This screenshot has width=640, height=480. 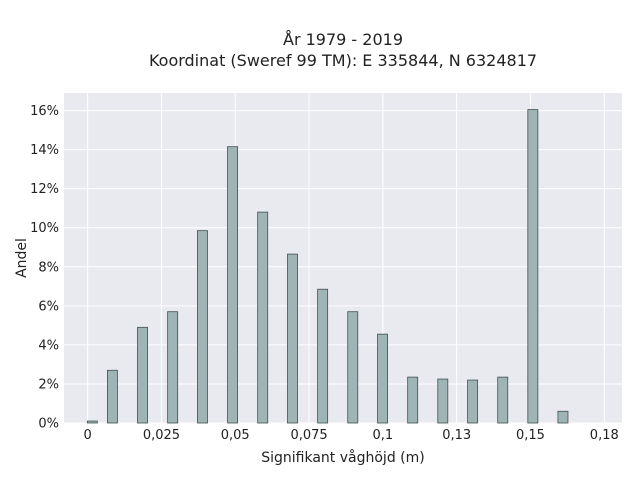 What do you see at coordinates (48, 345) in the screenshot?
I see `y-tick-label: 4%` at bounding box center [48, 345].